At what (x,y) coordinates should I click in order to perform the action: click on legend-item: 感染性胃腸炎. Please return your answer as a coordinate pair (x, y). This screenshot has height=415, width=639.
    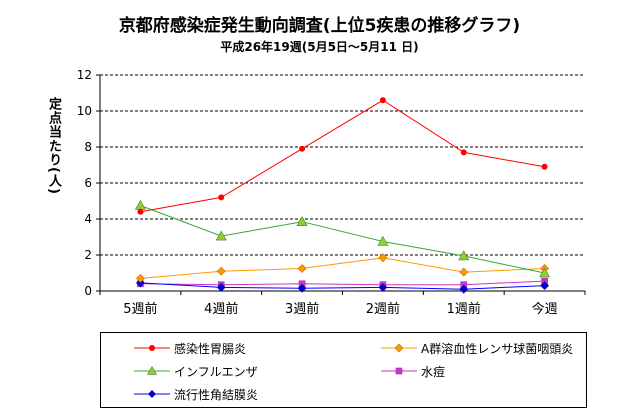
    Looking at the image, I should click on (190, 348).